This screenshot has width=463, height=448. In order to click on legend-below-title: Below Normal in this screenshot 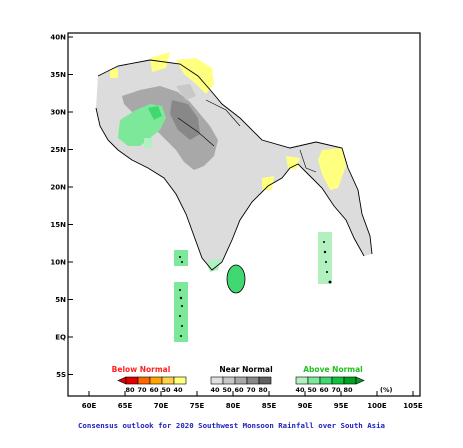, I will do `click(141, 369)`.